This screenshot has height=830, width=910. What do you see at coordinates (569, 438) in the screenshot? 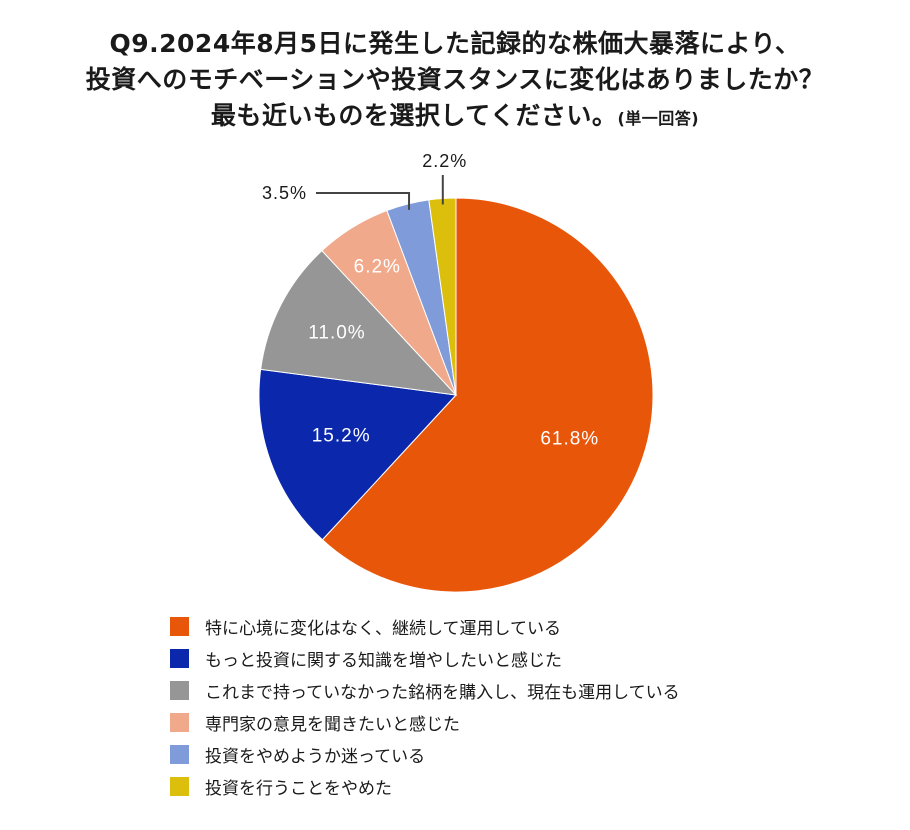
I see `slice-value-label: 61.8%` at bounding box center [569, 438].